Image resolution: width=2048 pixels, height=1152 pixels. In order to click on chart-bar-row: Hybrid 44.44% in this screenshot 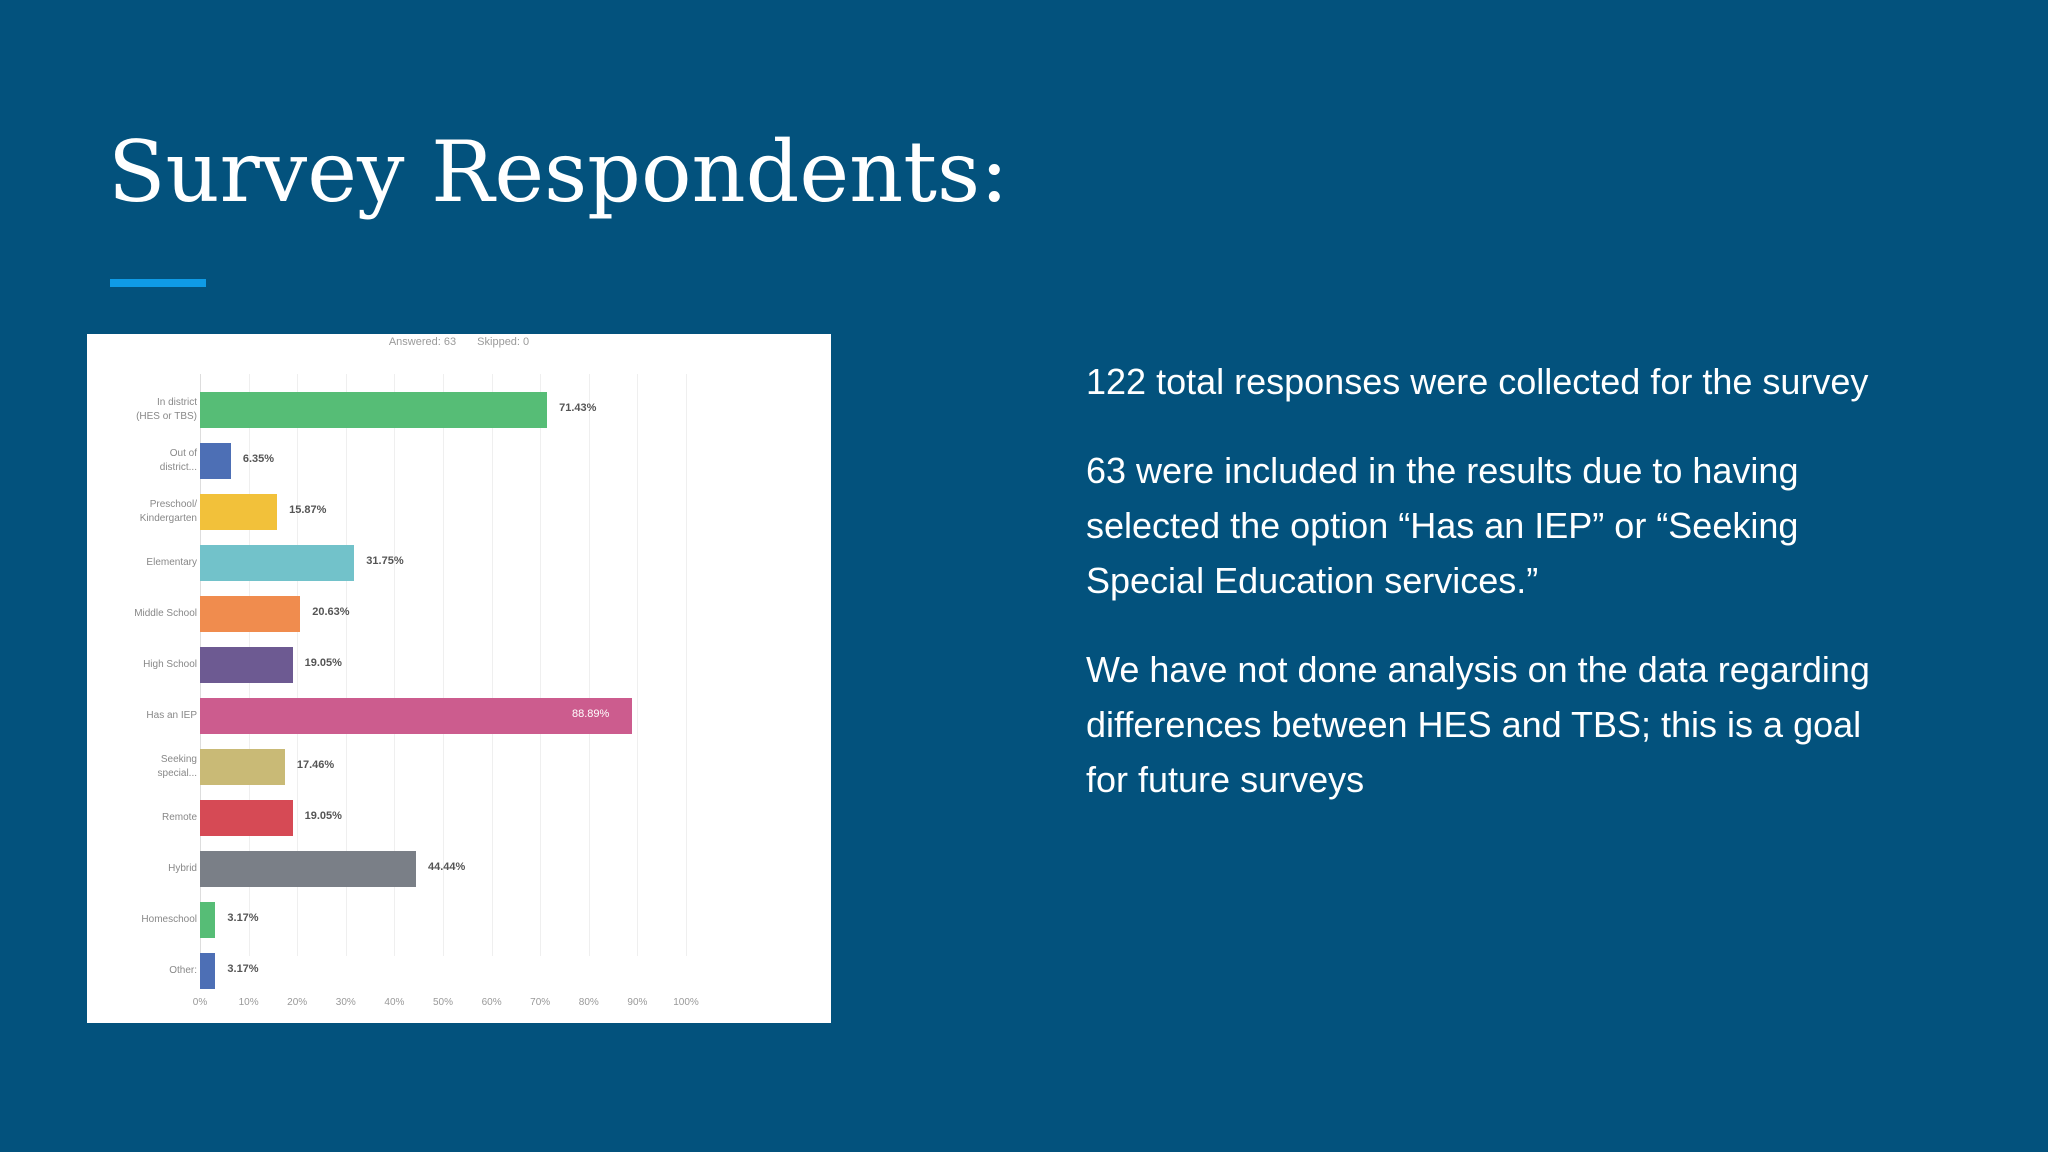, I will do `click(427, 869)`.